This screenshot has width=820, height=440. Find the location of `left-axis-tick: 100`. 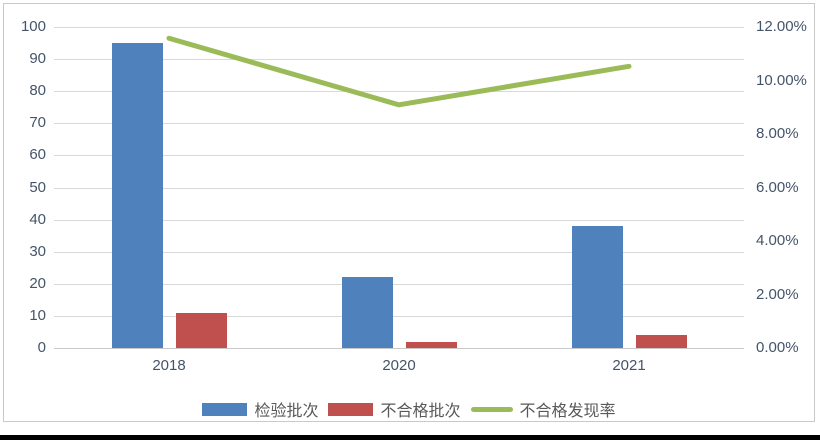

left-axis-tick: 100 is located at coordinates (33, 26).